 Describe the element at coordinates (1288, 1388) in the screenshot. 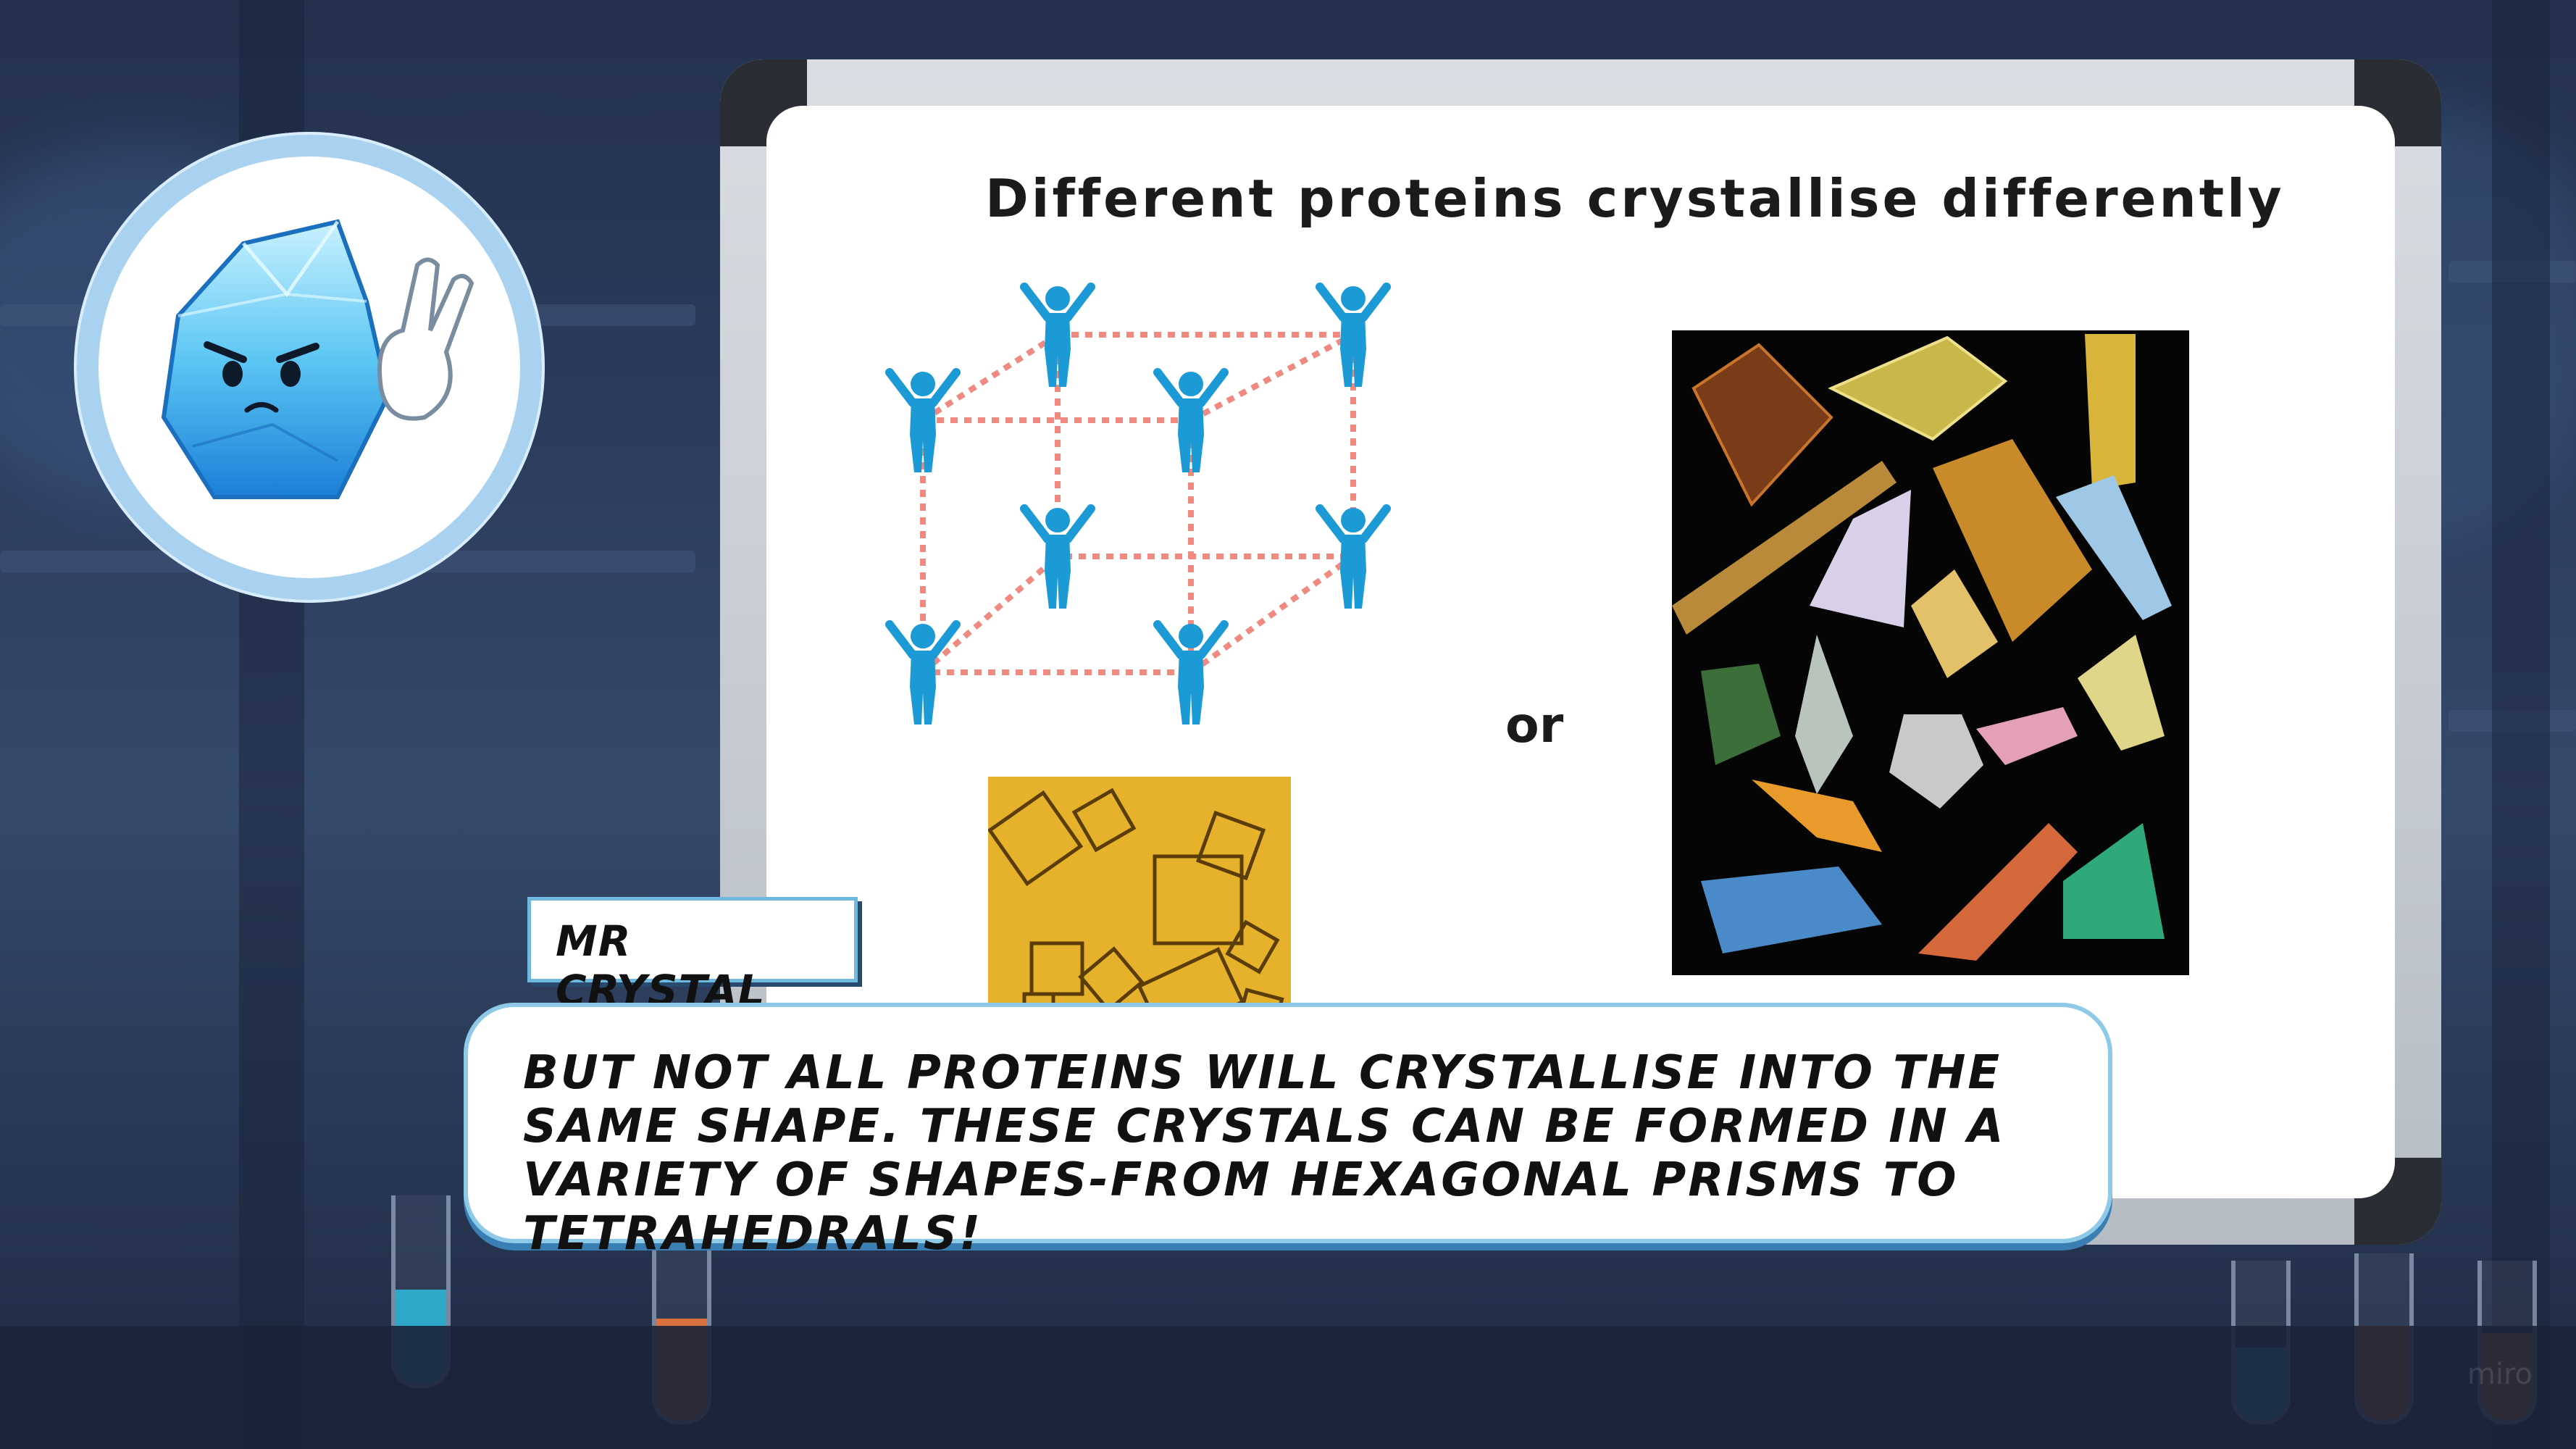

I see `lab-desk` at that location.